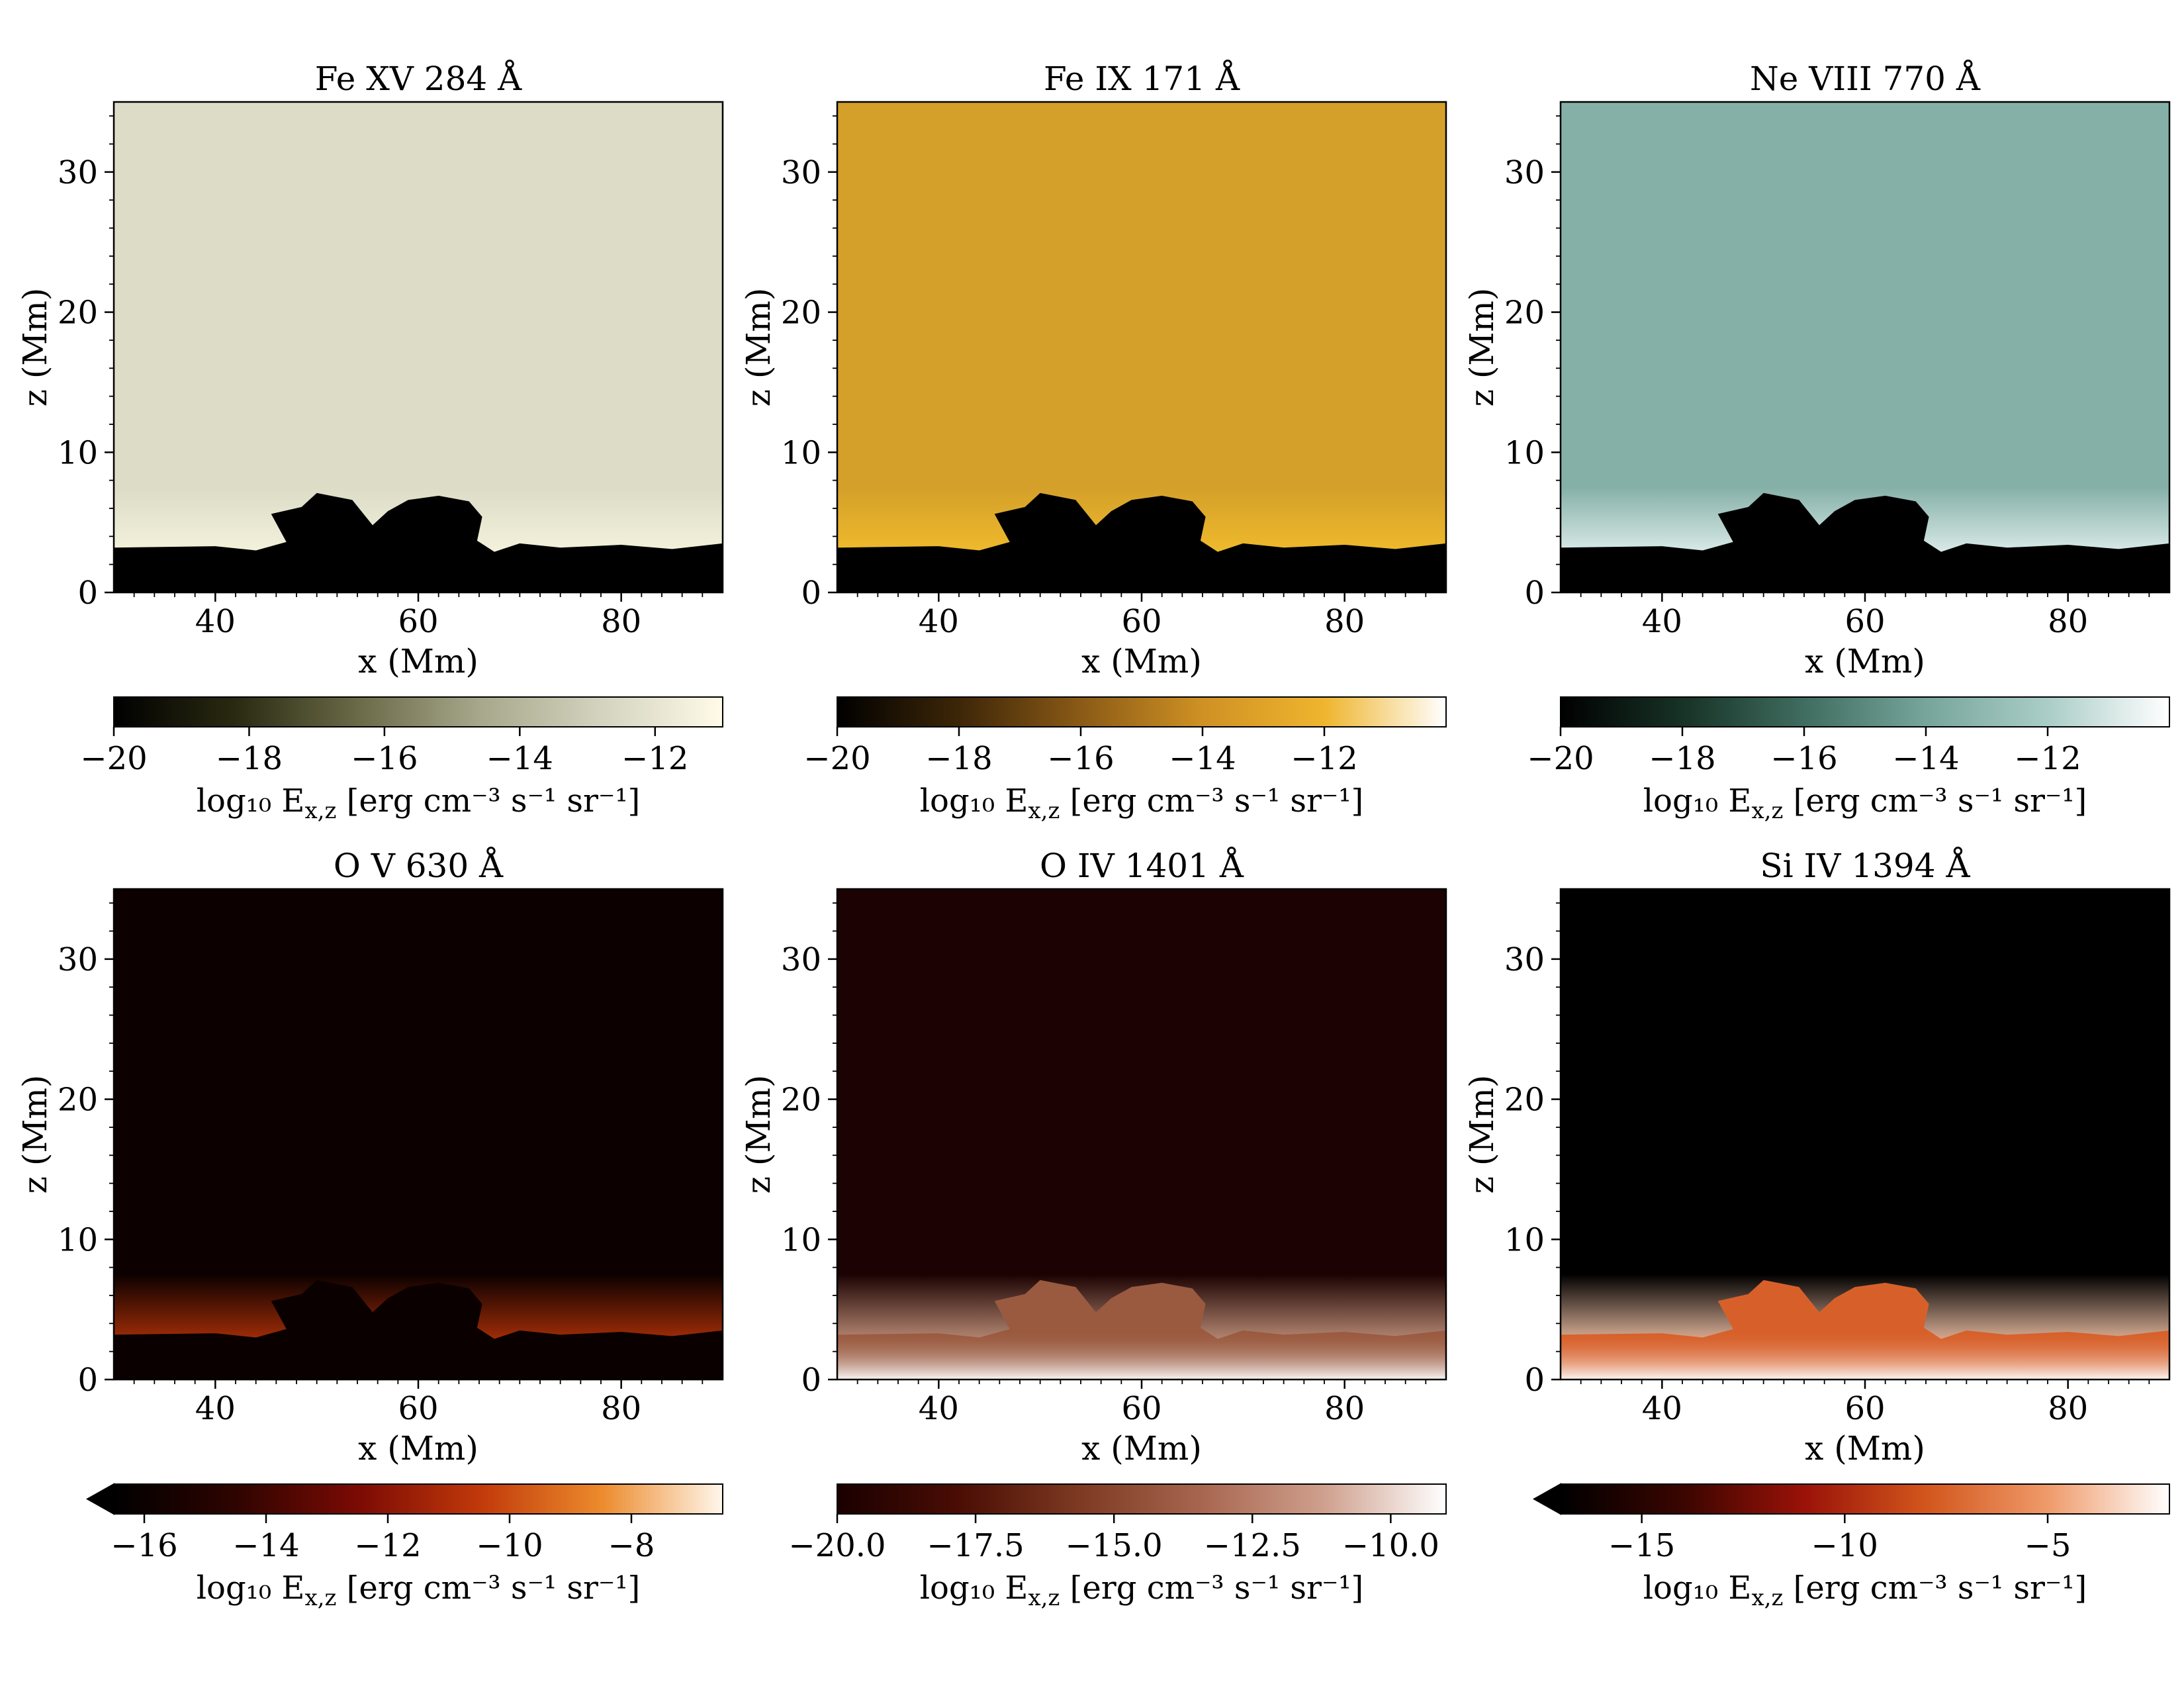 The image size is (2184, 1688). What do you see at coordinates (1142, 78) in the screenshot?
I see `panel-title: Fe IX 171 Å` at bounding box center [1142, 78].